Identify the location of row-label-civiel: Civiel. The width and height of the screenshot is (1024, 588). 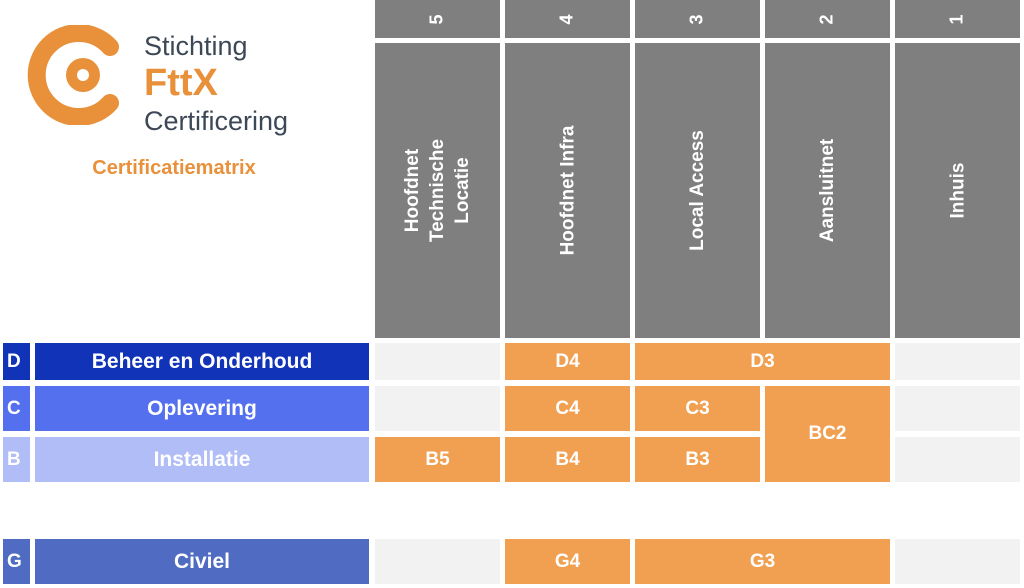
(202, 561).